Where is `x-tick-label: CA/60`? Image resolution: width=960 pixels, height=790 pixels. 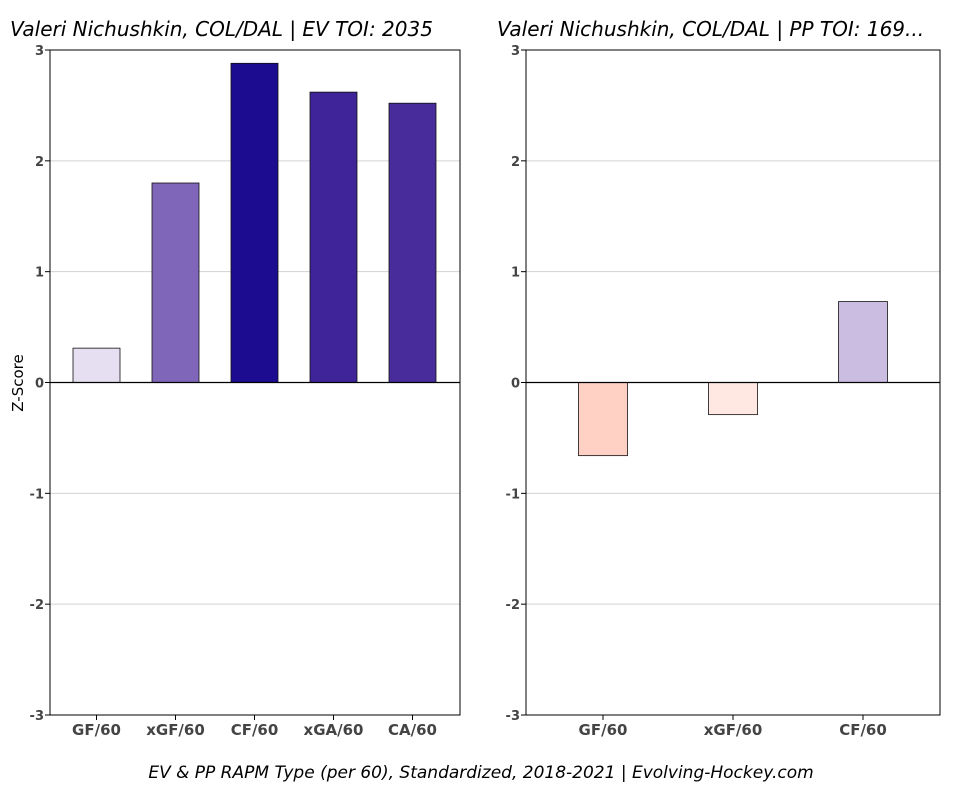 x-tick-label: CA/60 is located at coordinates (412, 730).